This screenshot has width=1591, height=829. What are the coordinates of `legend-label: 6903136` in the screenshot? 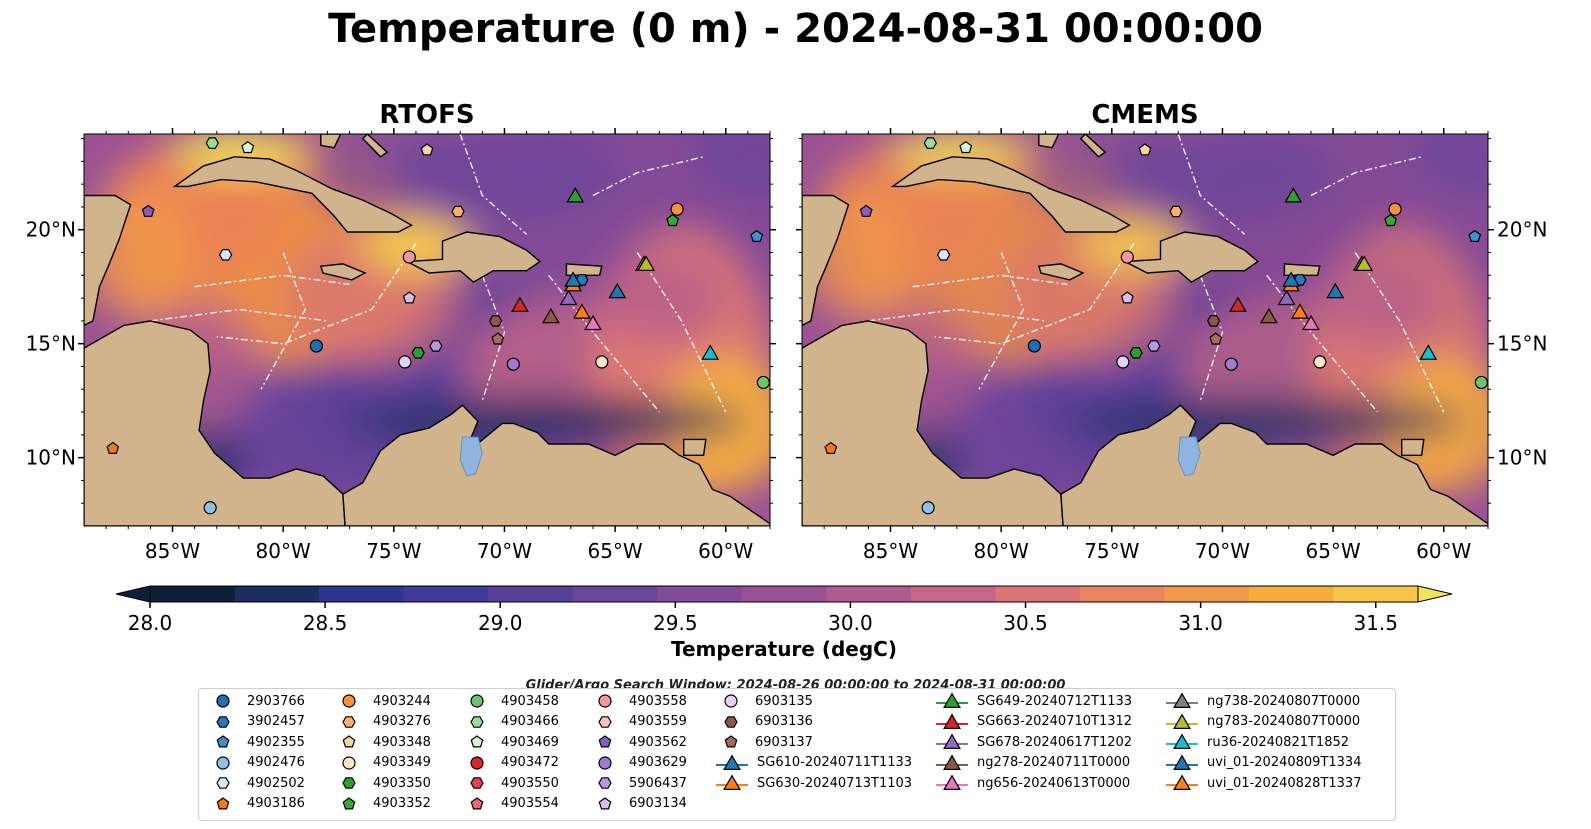 It's located at (784, 721).